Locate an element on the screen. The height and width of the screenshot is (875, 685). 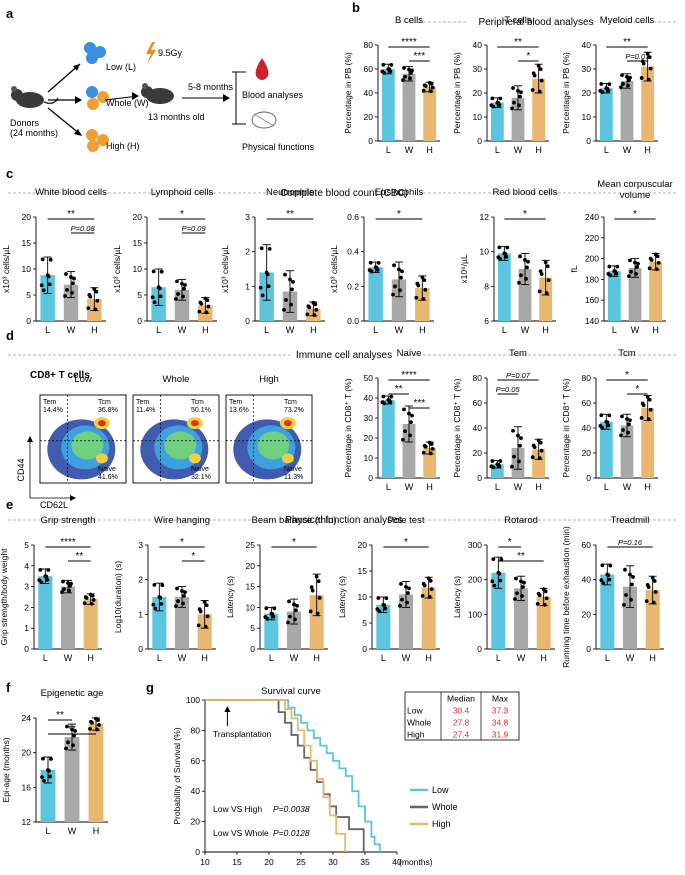
sig-label-e3: * is located at coordinates (294, 542).